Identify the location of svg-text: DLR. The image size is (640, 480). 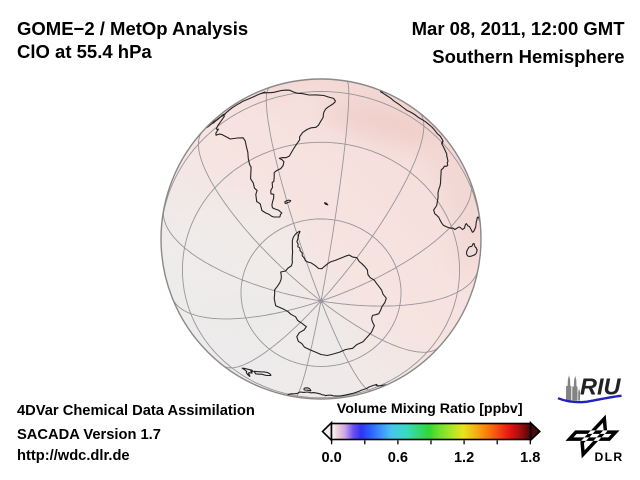
(609, 457).